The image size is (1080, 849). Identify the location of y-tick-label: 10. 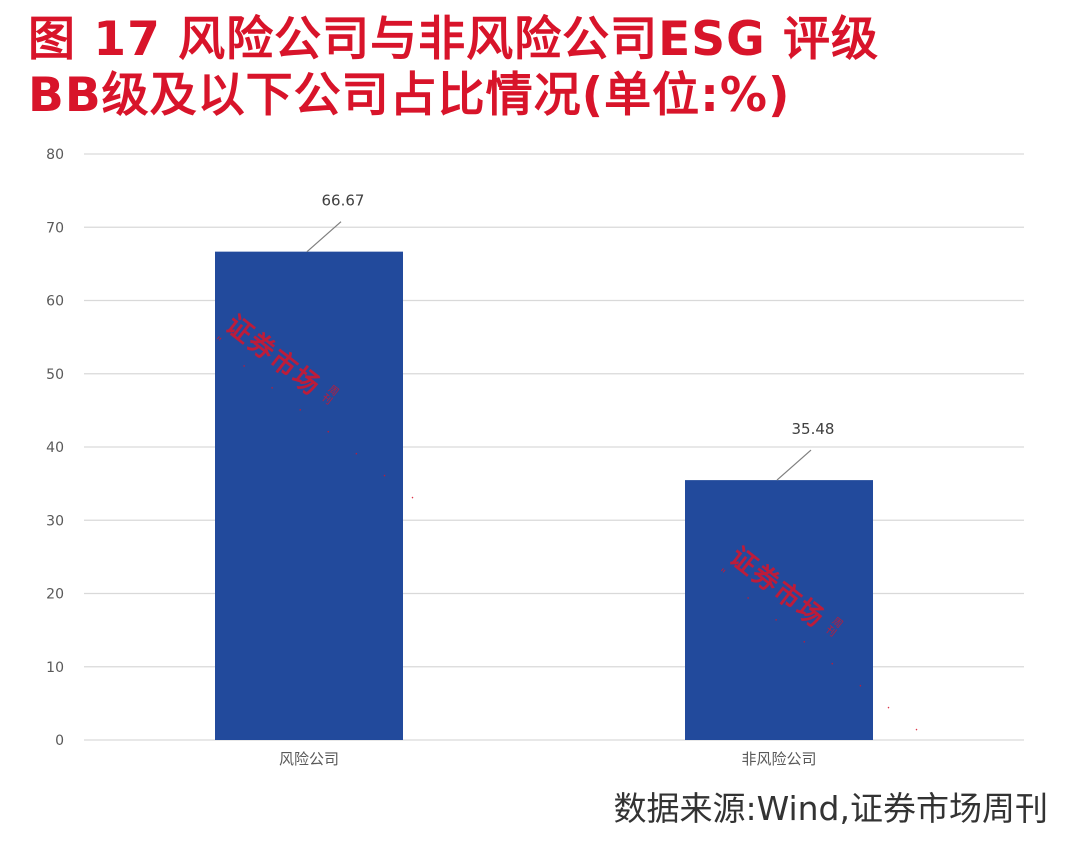
(55, 668).